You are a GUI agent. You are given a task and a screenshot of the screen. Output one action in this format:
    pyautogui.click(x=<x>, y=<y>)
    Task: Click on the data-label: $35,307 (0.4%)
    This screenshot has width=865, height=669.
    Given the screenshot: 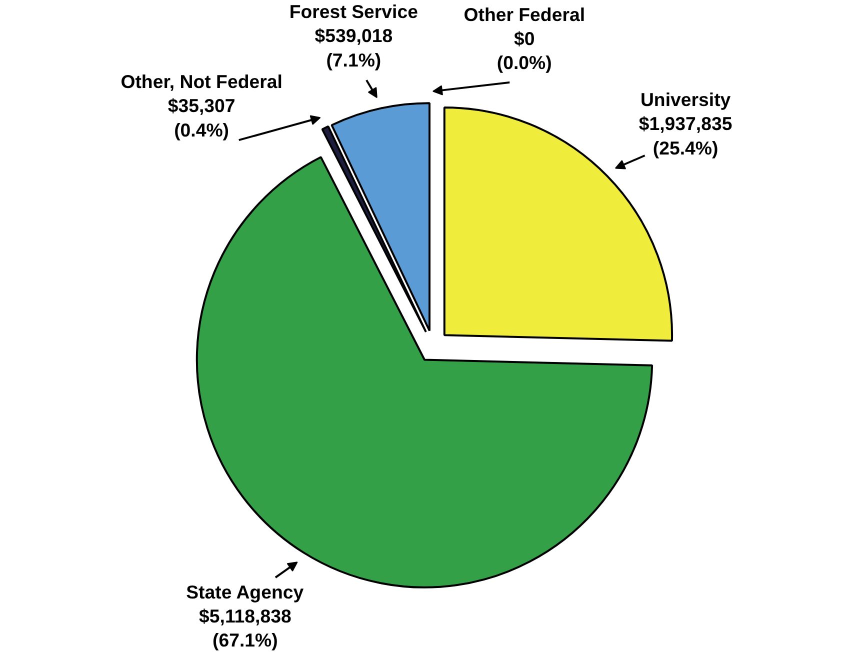 What is the action you would take?
    pyautogui.click(x=202, y=117)
    